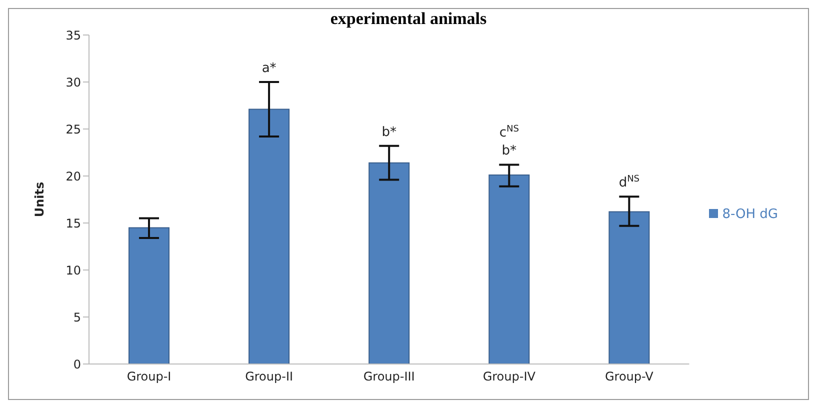 This screenshot has height=408, width=817. What do you see at coordinates (77, 364) in the screenshot?
I see `y-tick-label: 0` at bounding box center [77, 364].